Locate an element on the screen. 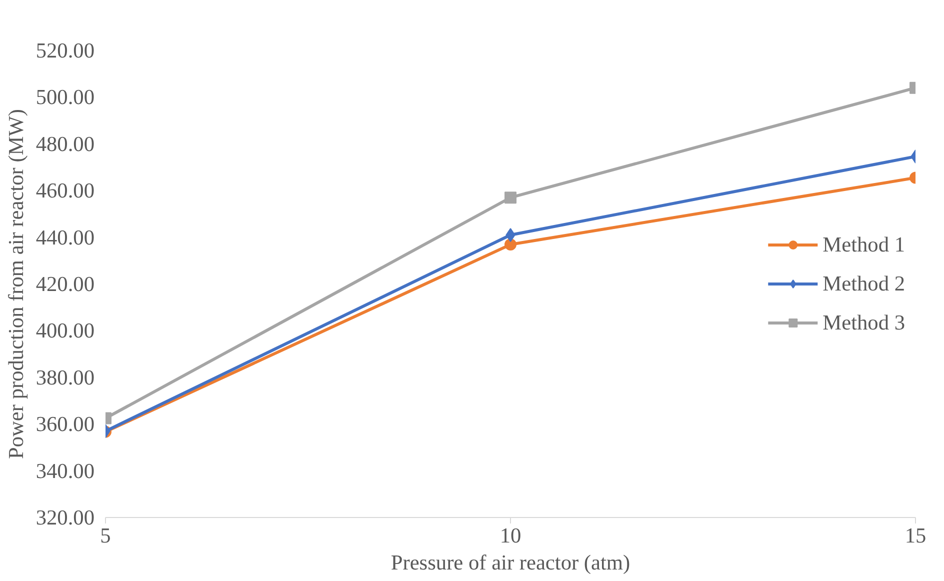 The image size is (944, 581). y-tick-label: 340.00 is located at coordinates (65, 470).